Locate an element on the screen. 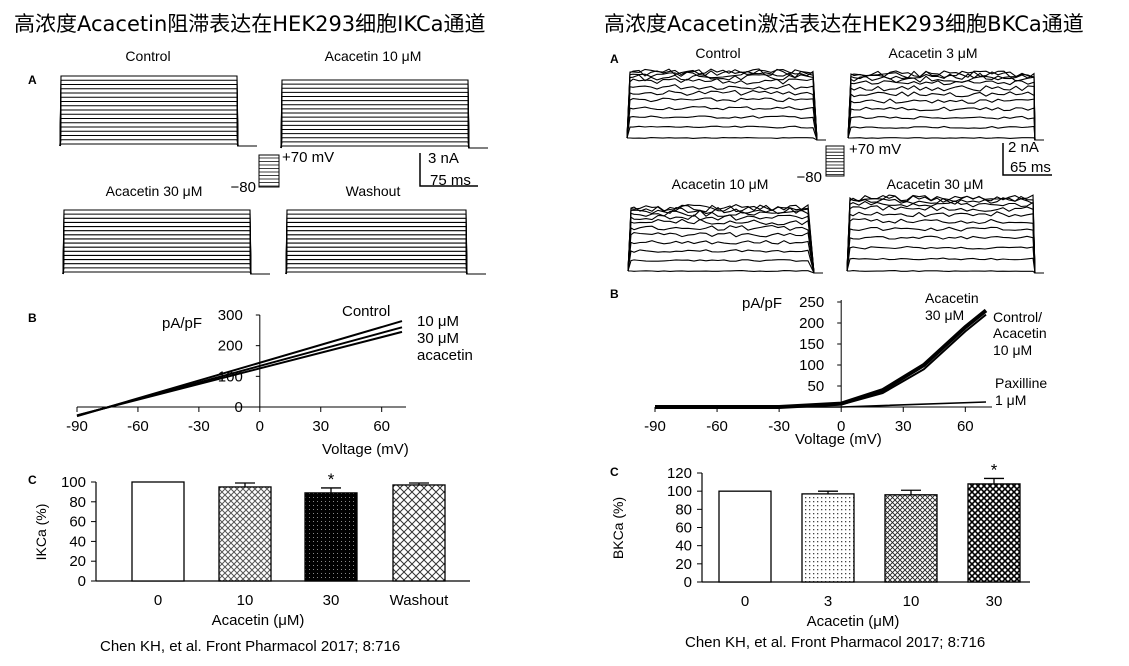 The image size is (1129, 666). right-figure-title: 高浓度Acacetin激活表达在HEK293细胞BKCa通道 is located at coordinates (844, 24).